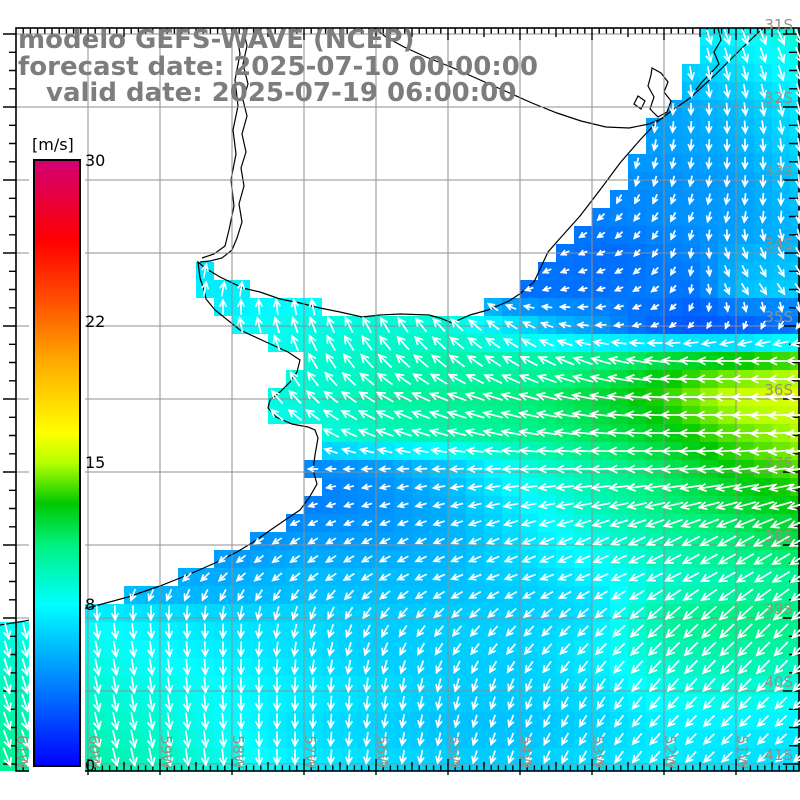 The height and width of the screenshot is (800, 800). Describe the element at coordinates (778, 609) in the screenshot. I see `lat-label-39S: 39S` at that location.